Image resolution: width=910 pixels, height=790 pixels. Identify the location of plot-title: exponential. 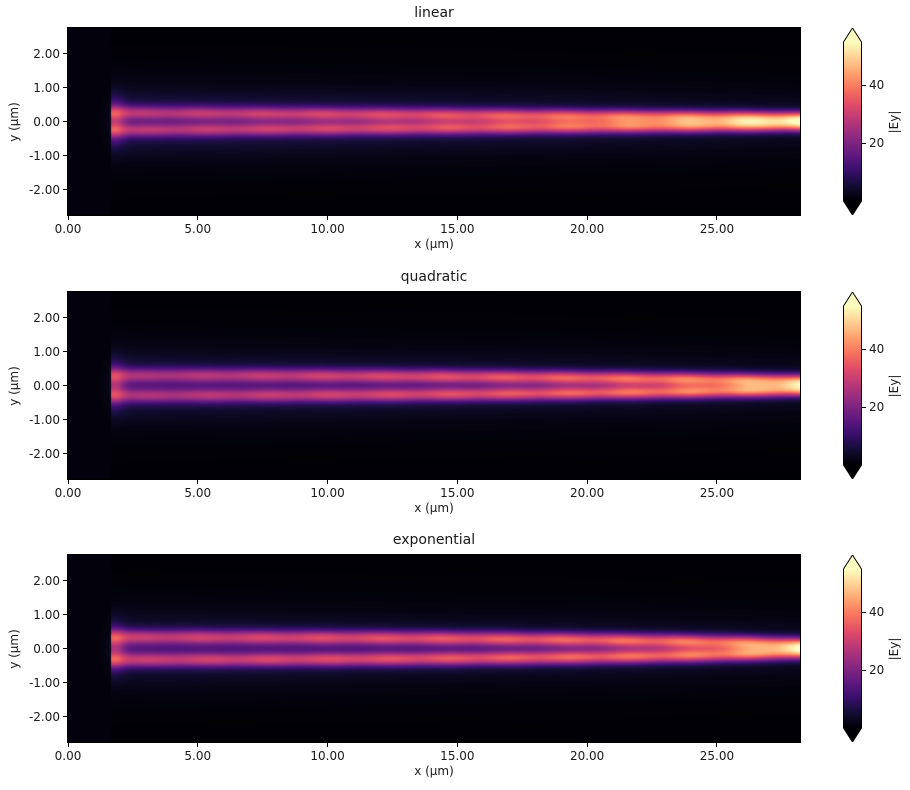
(434, 540).